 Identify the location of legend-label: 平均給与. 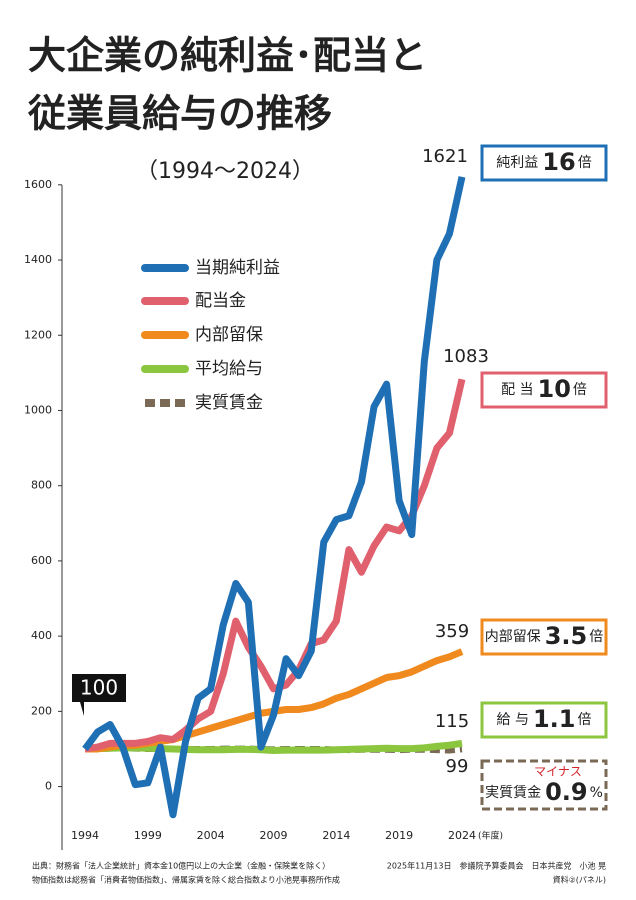
(229, 369).